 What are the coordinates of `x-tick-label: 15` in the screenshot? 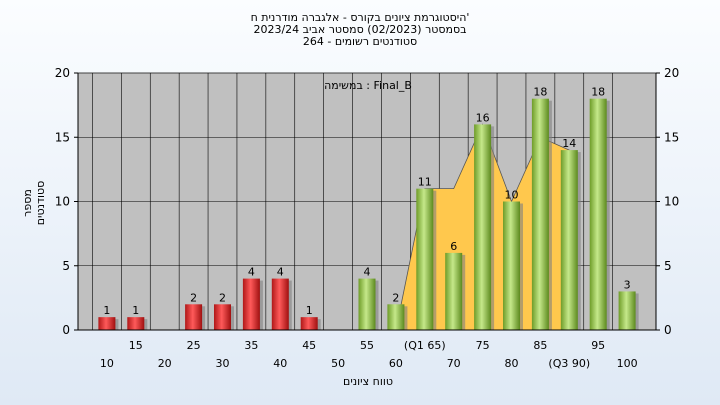 It's located at (136, 345).